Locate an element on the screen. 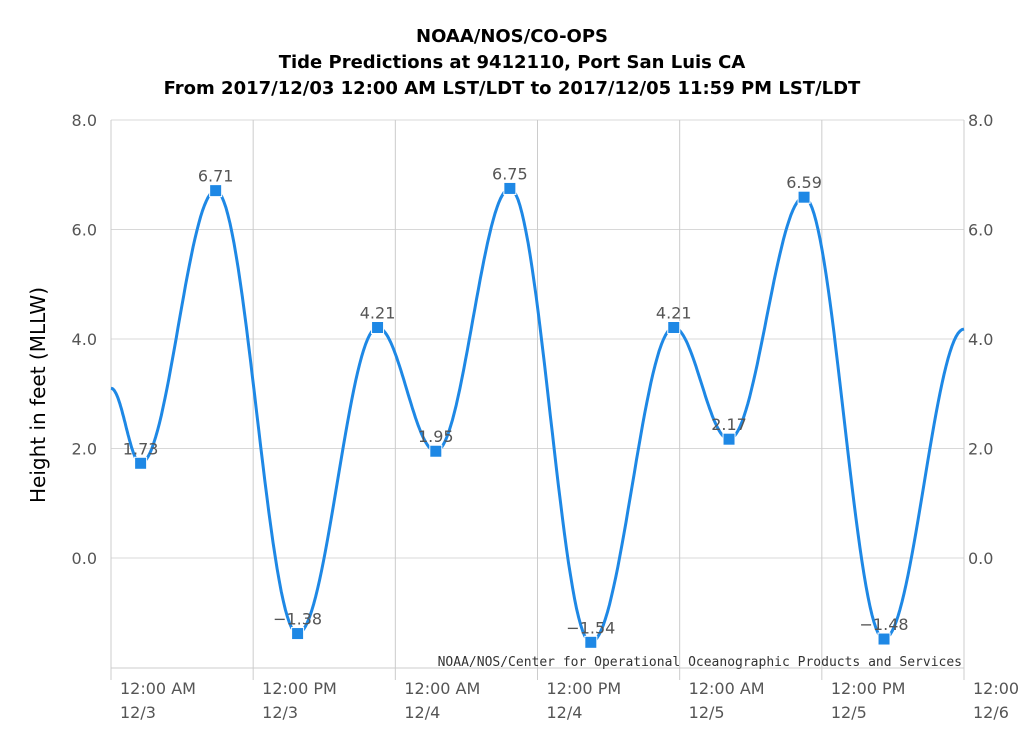 This screenshot has width=1024, height=746. data-label: 6.59 is located at coordinates (804, 182).